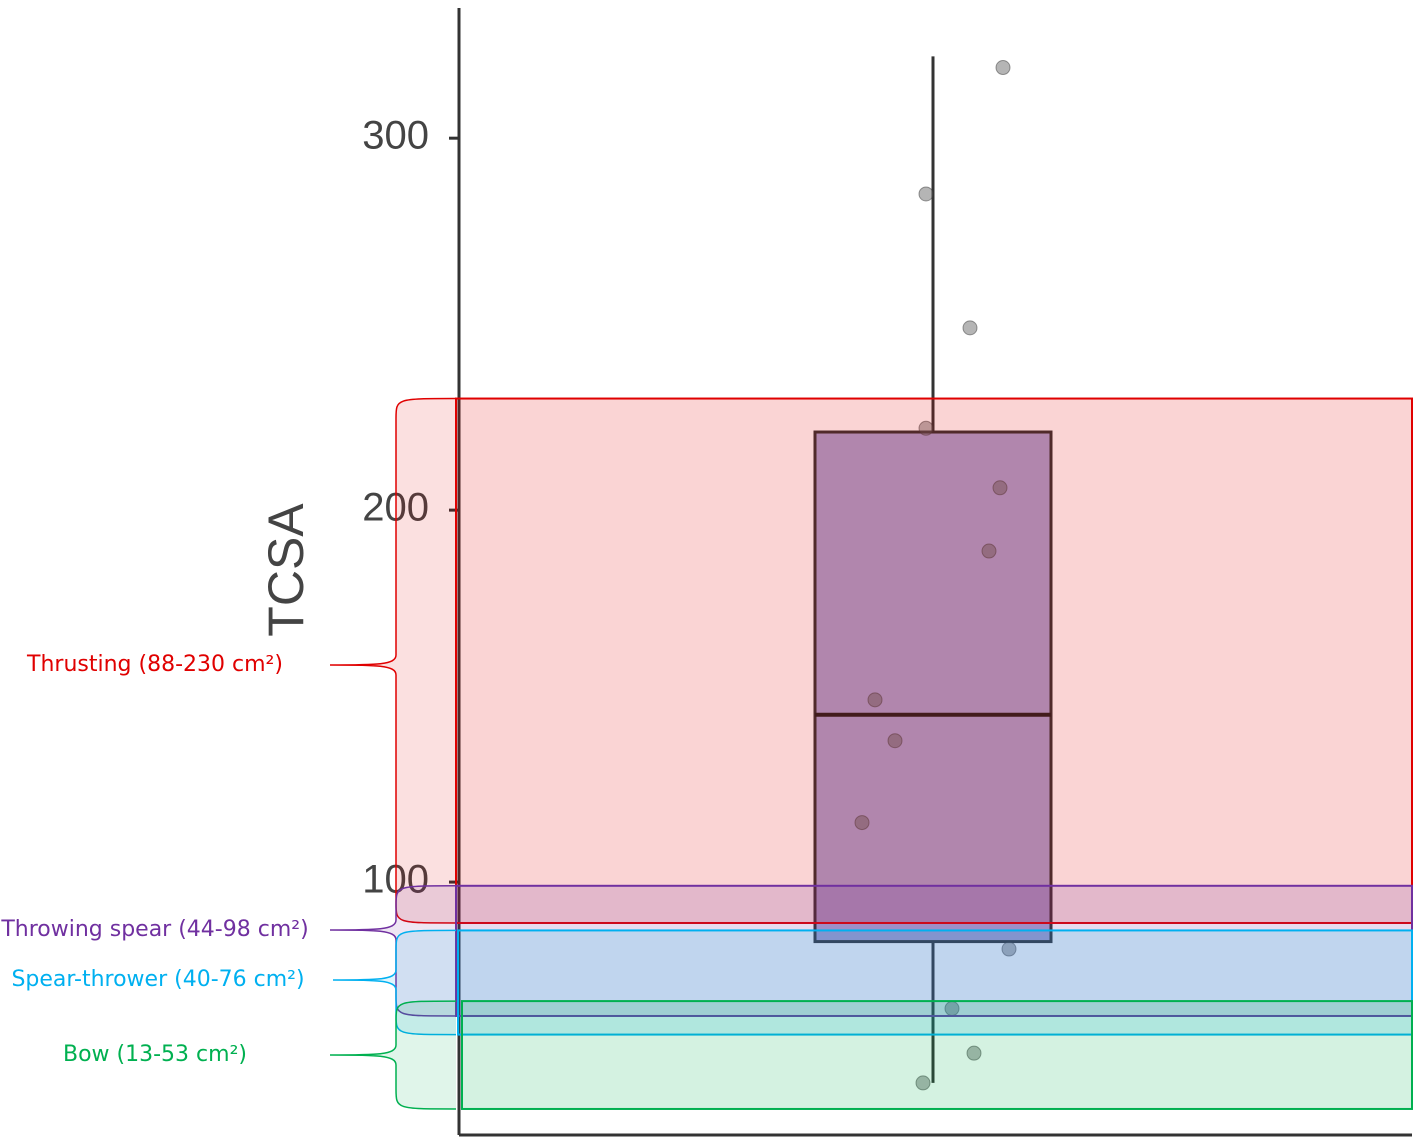 This screenshot has width=1416, height=1145. I want to click on range-label: Throwing spear (44-98 cm²), so click(154, 929).